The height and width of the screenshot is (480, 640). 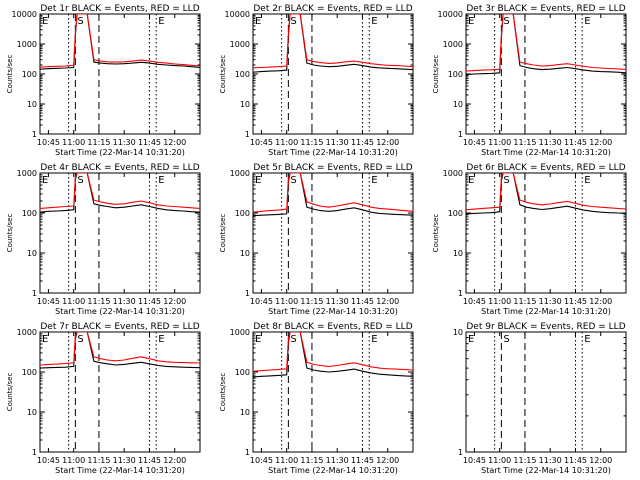 I want to click on chart-title: Det 4r BLACK = Events, RED = LLD, so click(x=119, y=168).